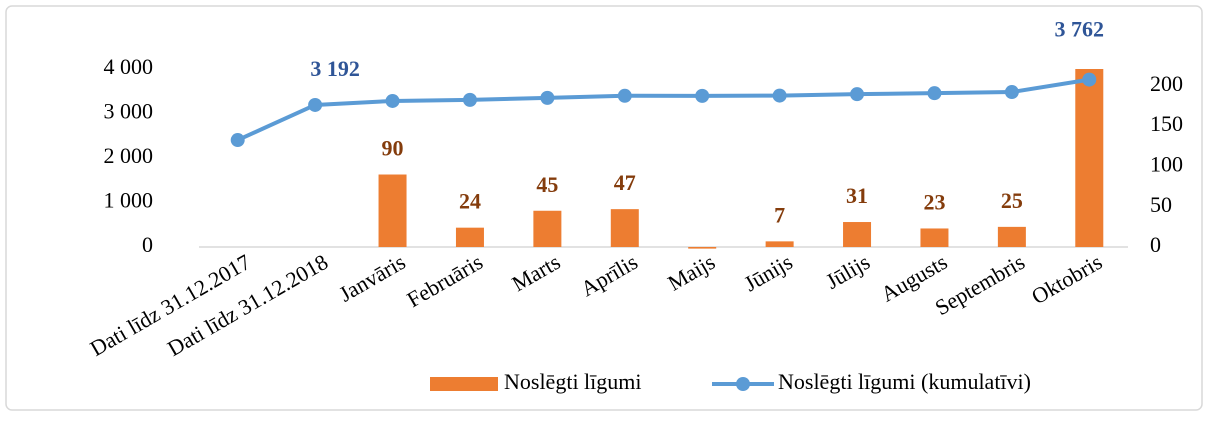 This screenshot has height=421, width=1208. Describe the element at coordinates (1155, 244) in the screenshot. I see `y2-tick-label: 0` at that location.